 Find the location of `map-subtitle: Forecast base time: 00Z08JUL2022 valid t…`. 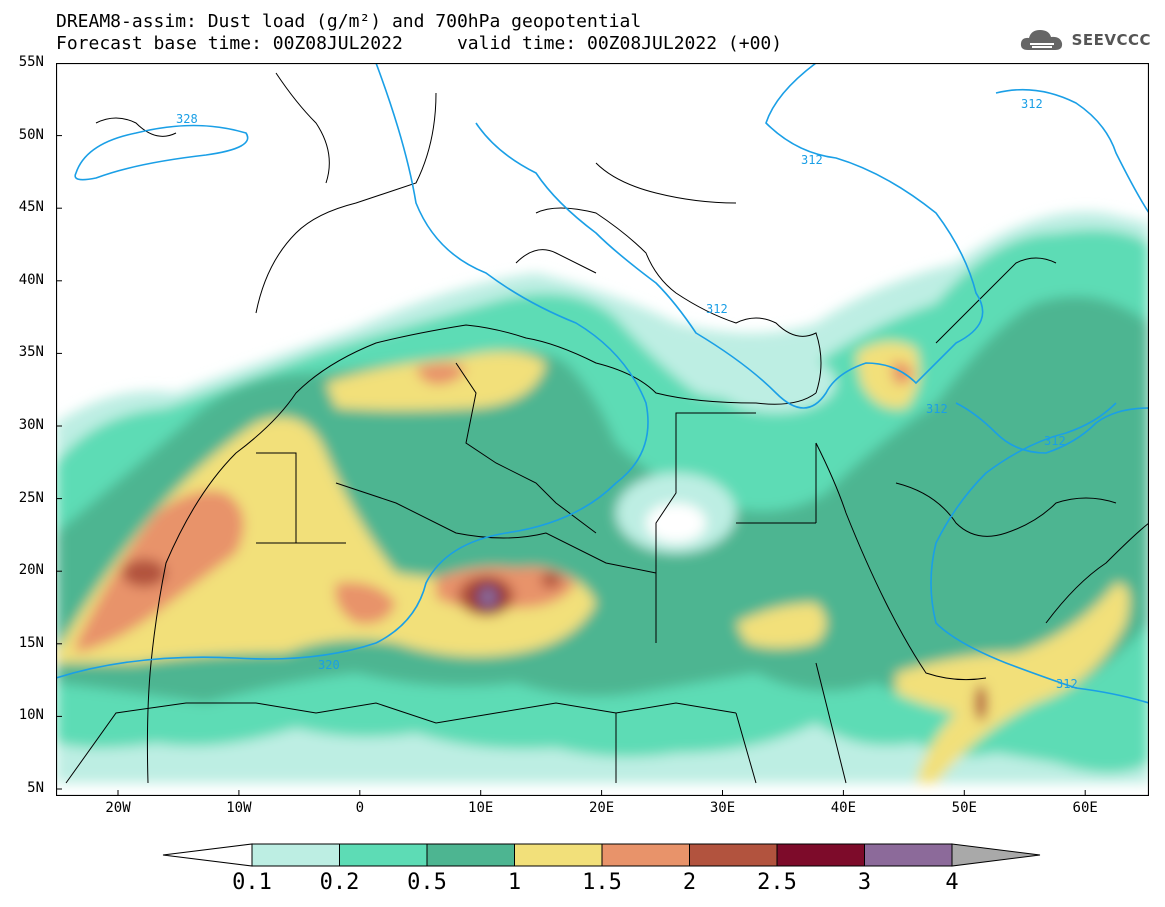

map-subtitle: Forecast base time: 00Z08JUL2022 valid t… is located at coordinates (419, 43).